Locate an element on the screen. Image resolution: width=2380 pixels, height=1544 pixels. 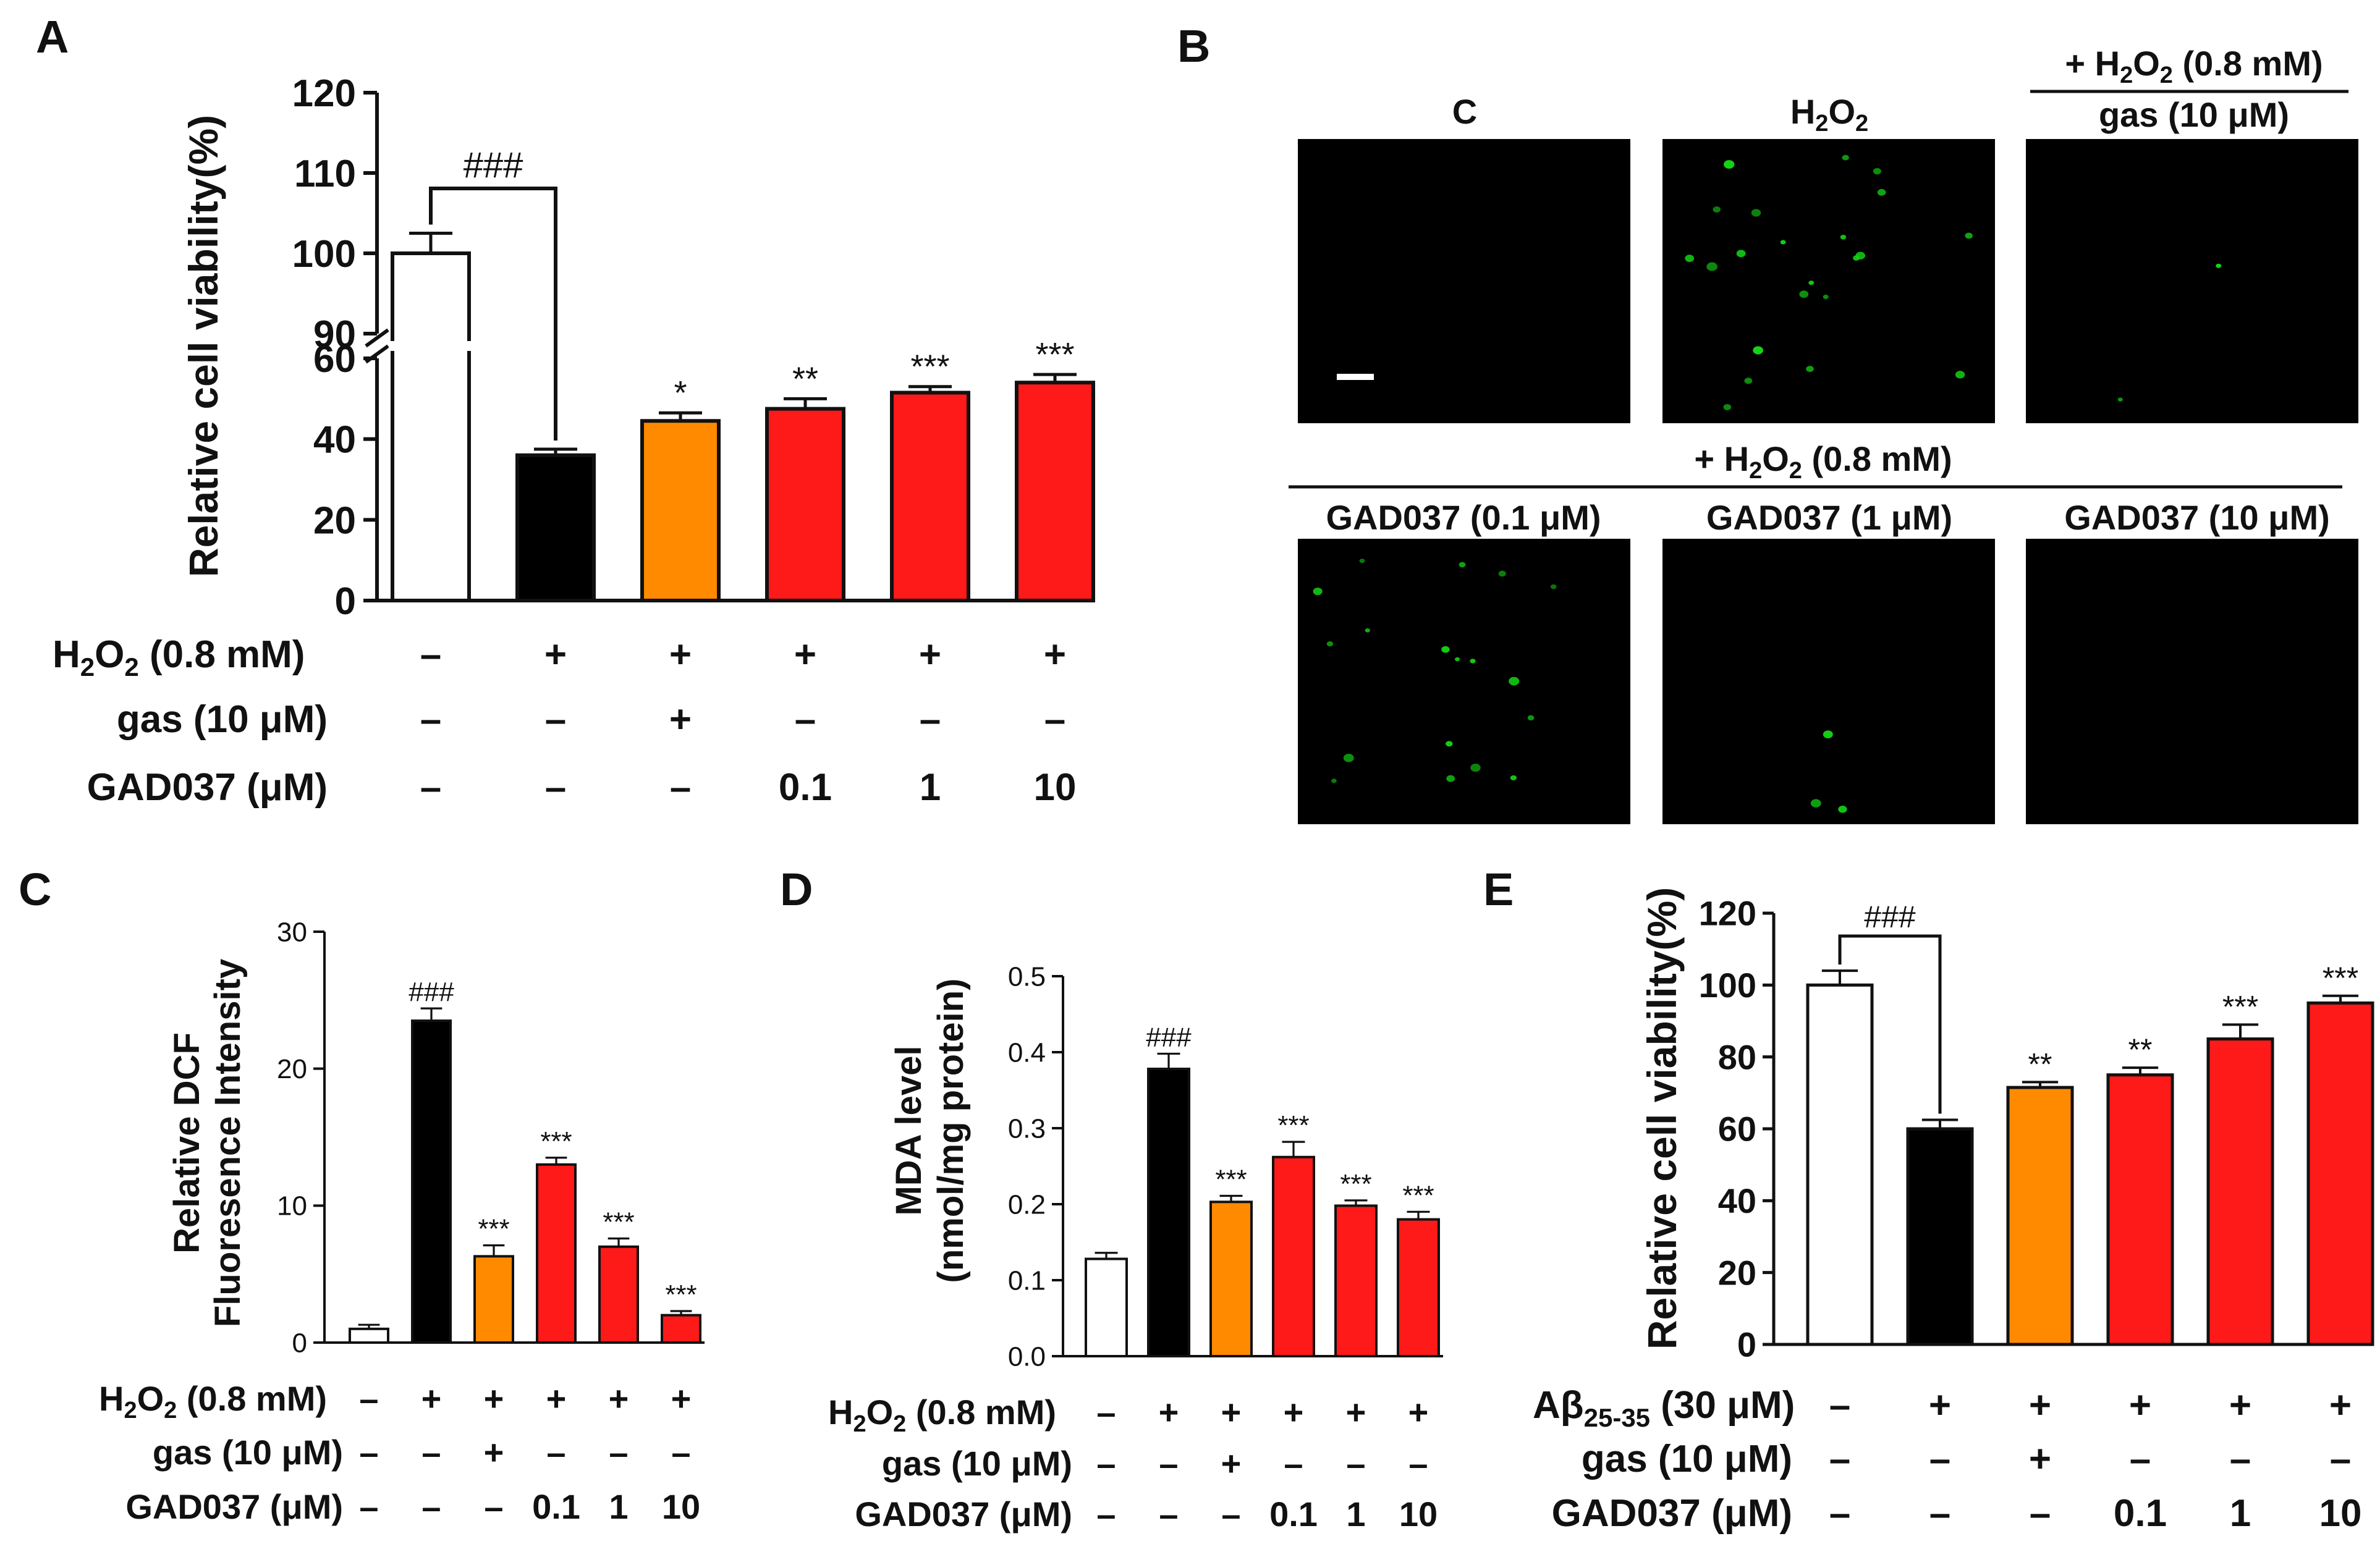
treatment-mark: 10 is located at coordinates (1418, 1514).